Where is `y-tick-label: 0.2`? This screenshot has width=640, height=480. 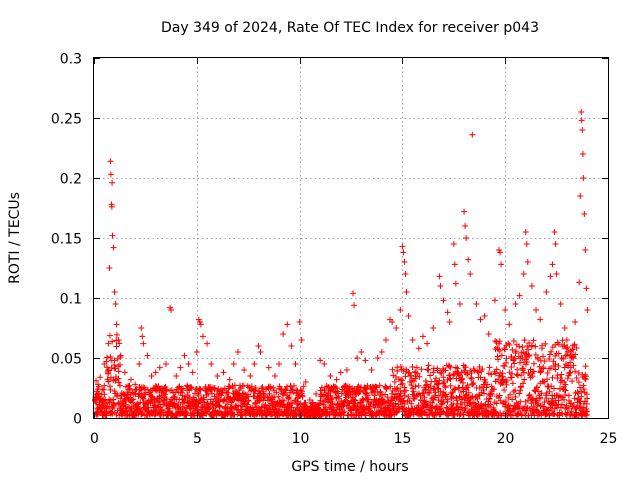 y-tick-label: 0.2 is located at coordinates (71, 180).